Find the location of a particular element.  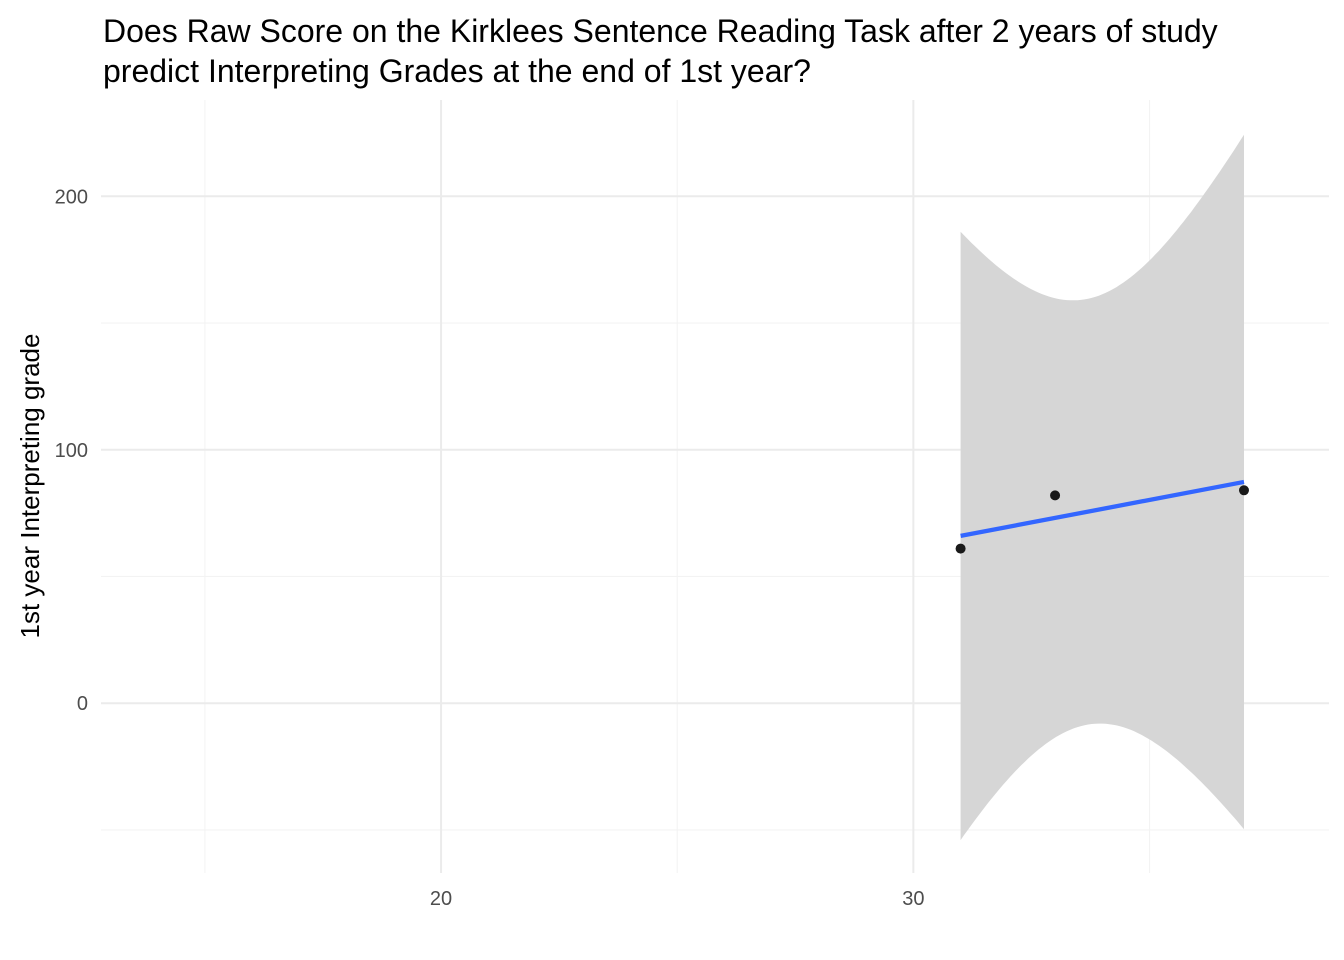

x-tick-label: 20 is located at coordinates (441, 899).